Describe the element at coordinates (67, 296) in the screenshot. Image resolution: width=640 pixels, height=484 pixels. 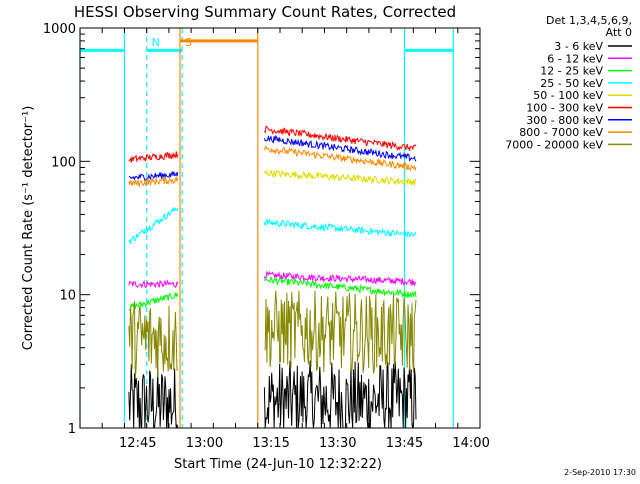
I see `y-tick-label: 10` at that location.